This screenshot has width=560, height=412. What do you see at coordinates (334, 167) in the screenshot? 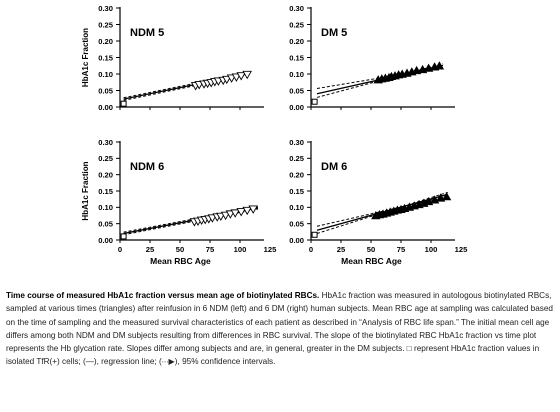
I see `panel-label: DM 6` at bounding box center [334, 167].